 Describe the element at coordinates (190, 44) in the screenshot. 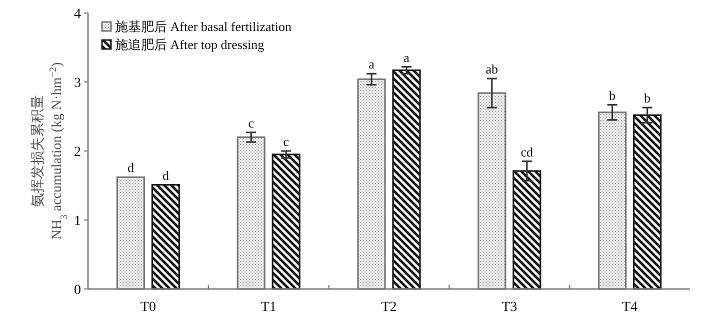

I see `legend-label: 施追肥后 After top dressing` at that location.